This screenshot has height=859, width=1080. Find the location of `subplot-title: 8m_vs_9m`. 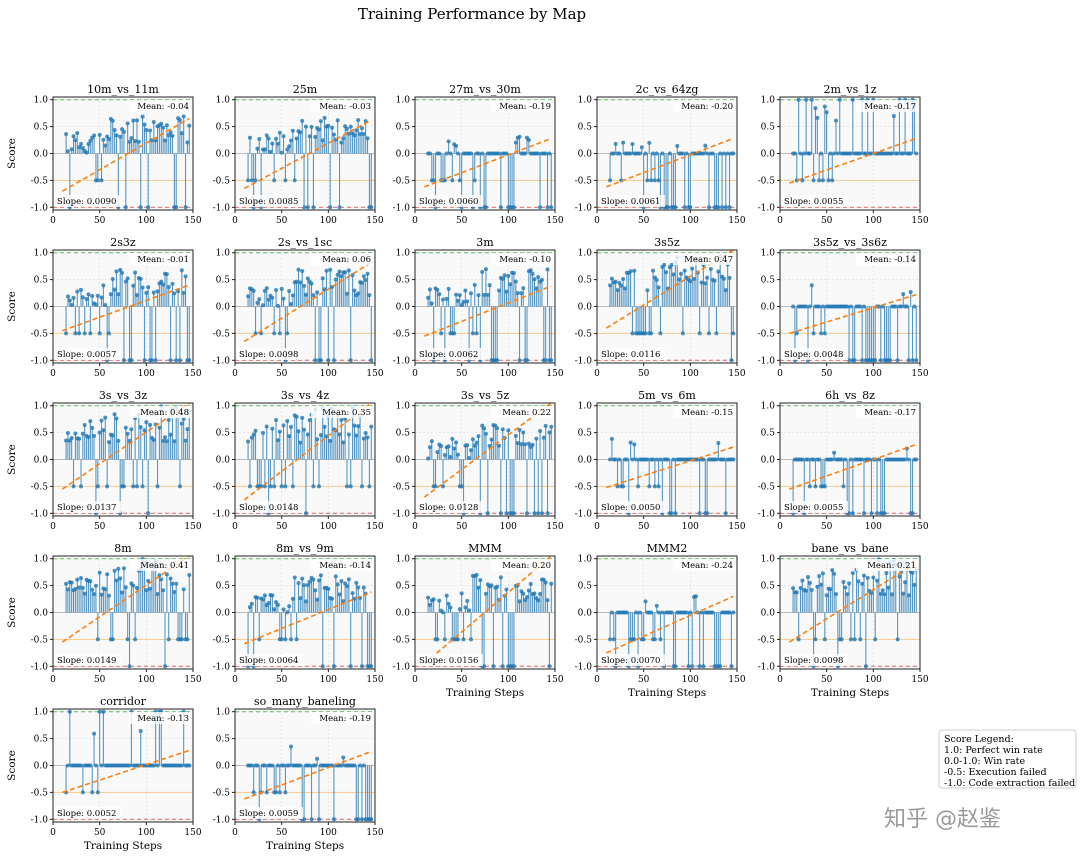

subplot-title: 8m_vs_9m is located at coordinates (305, 548).